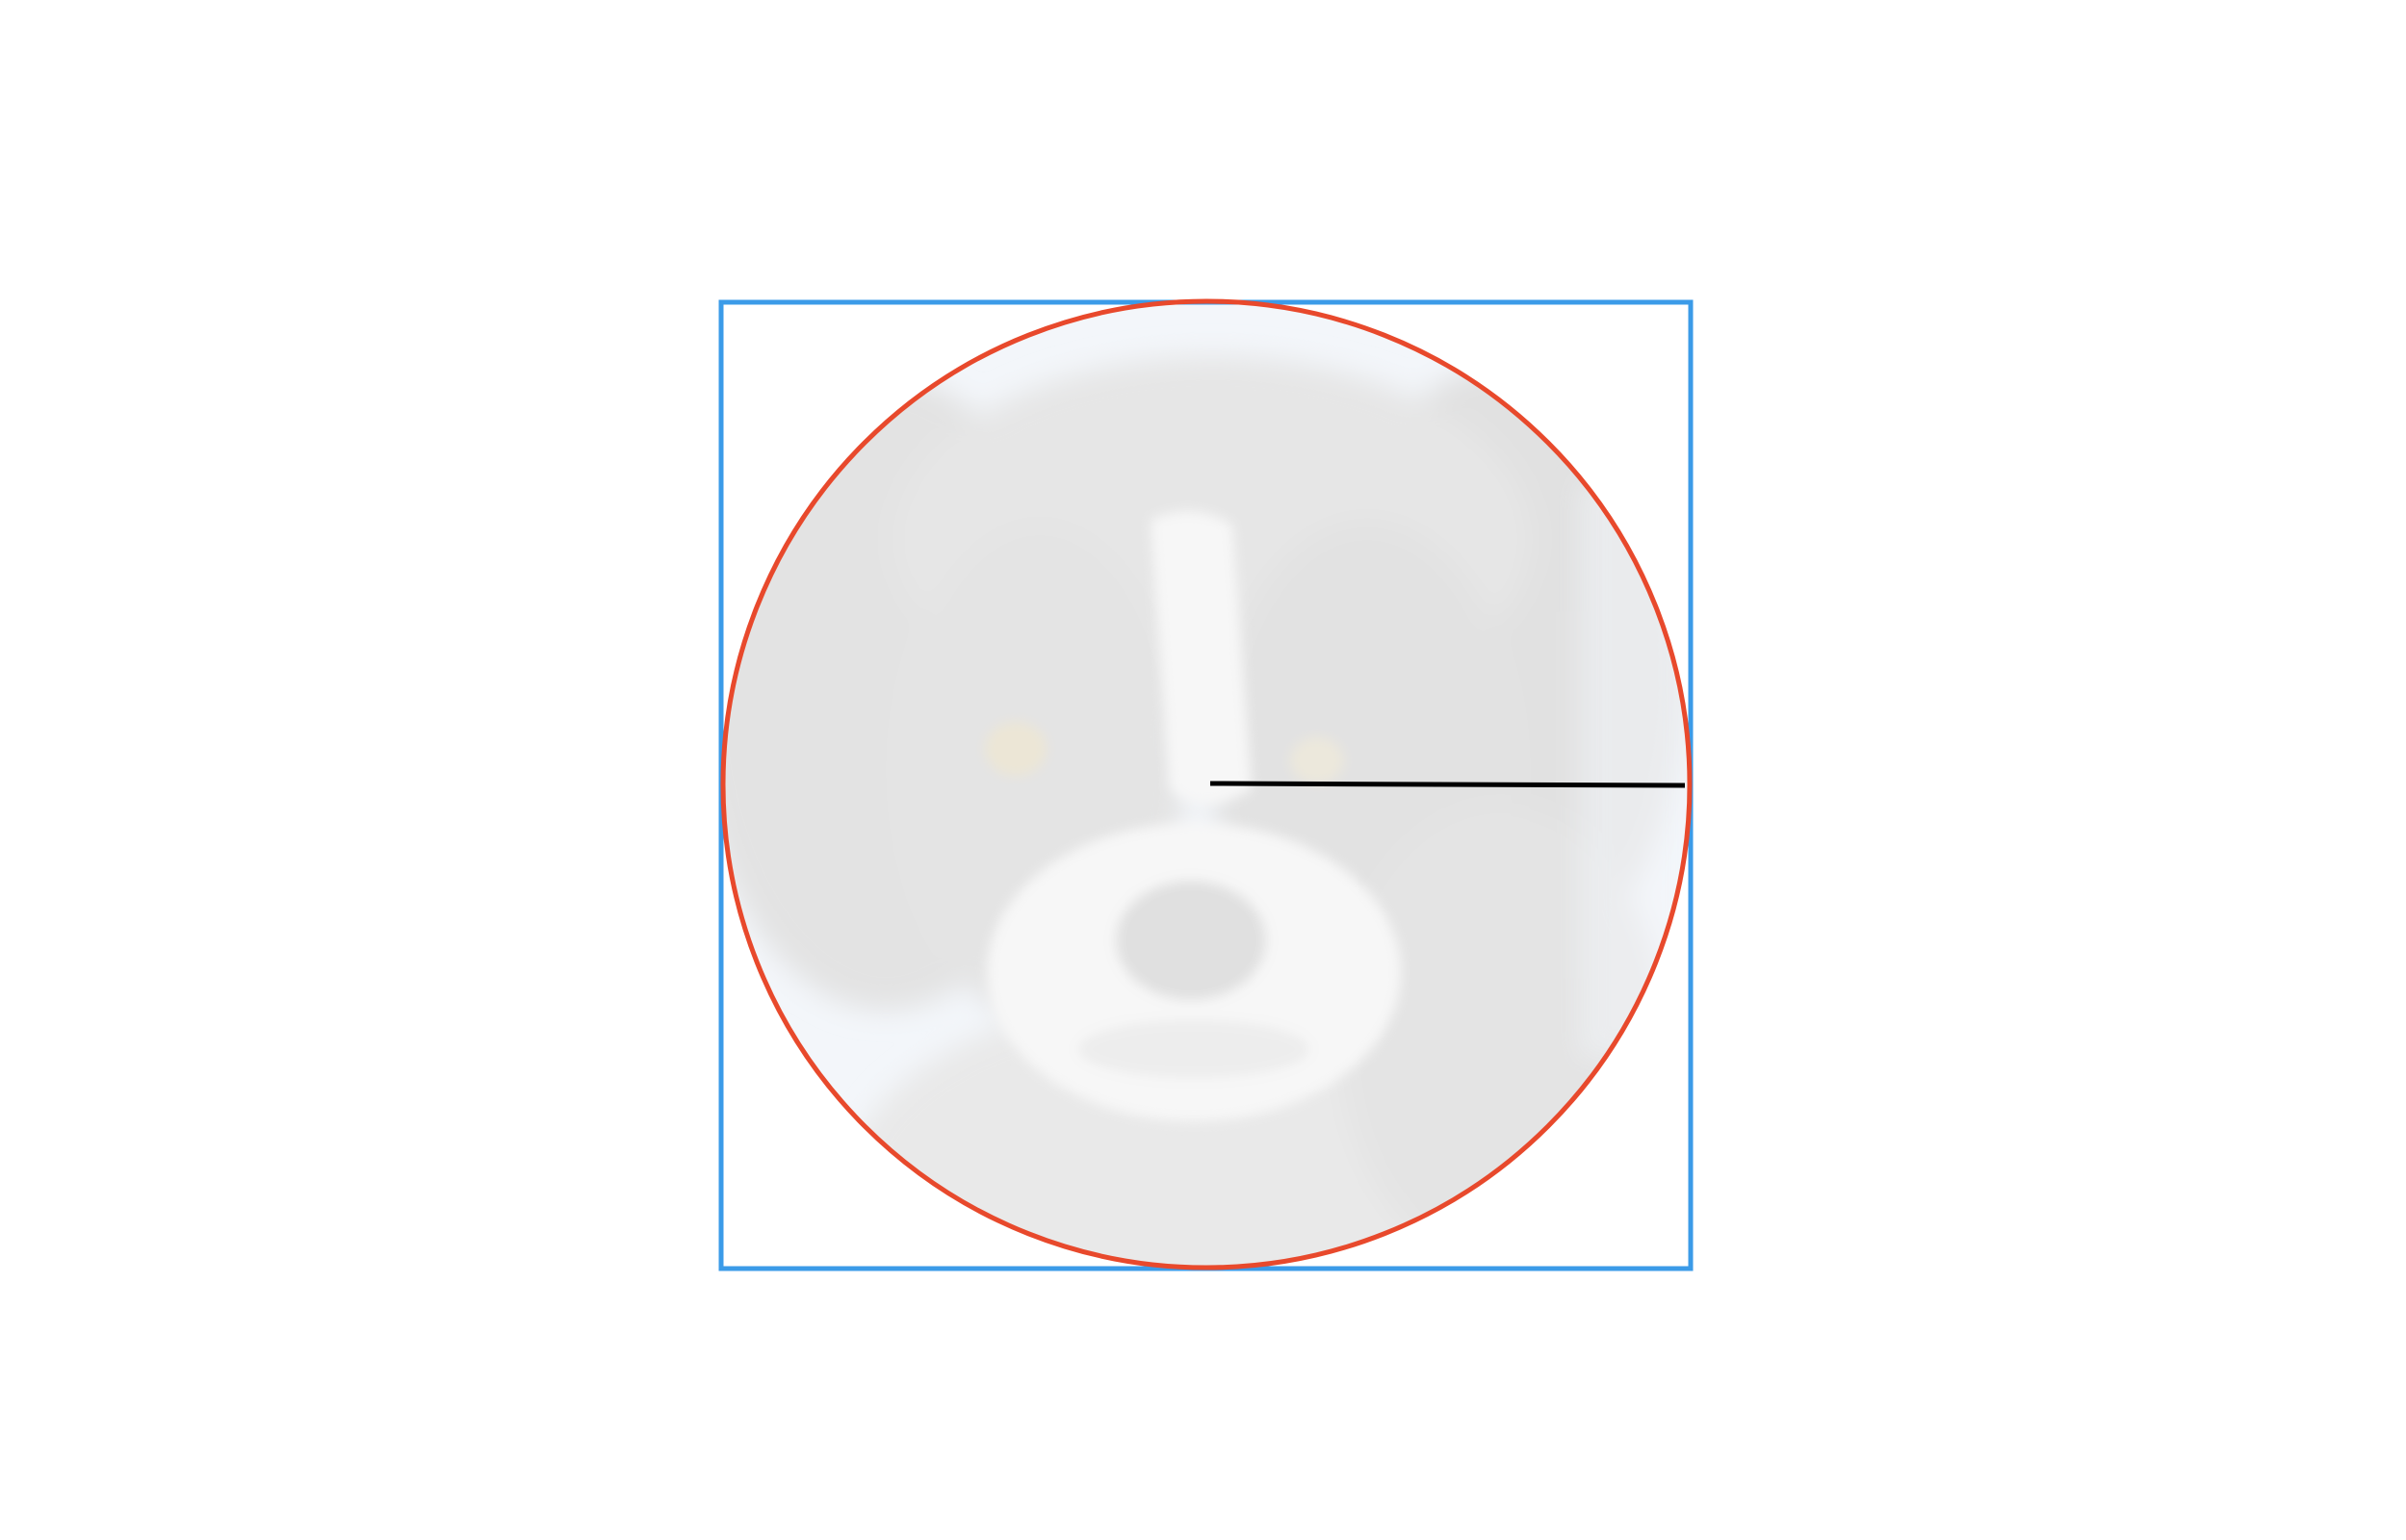 This screenshot has height=1540, width=2406. I want to click on dog-face-markings, so click(1193, 816).